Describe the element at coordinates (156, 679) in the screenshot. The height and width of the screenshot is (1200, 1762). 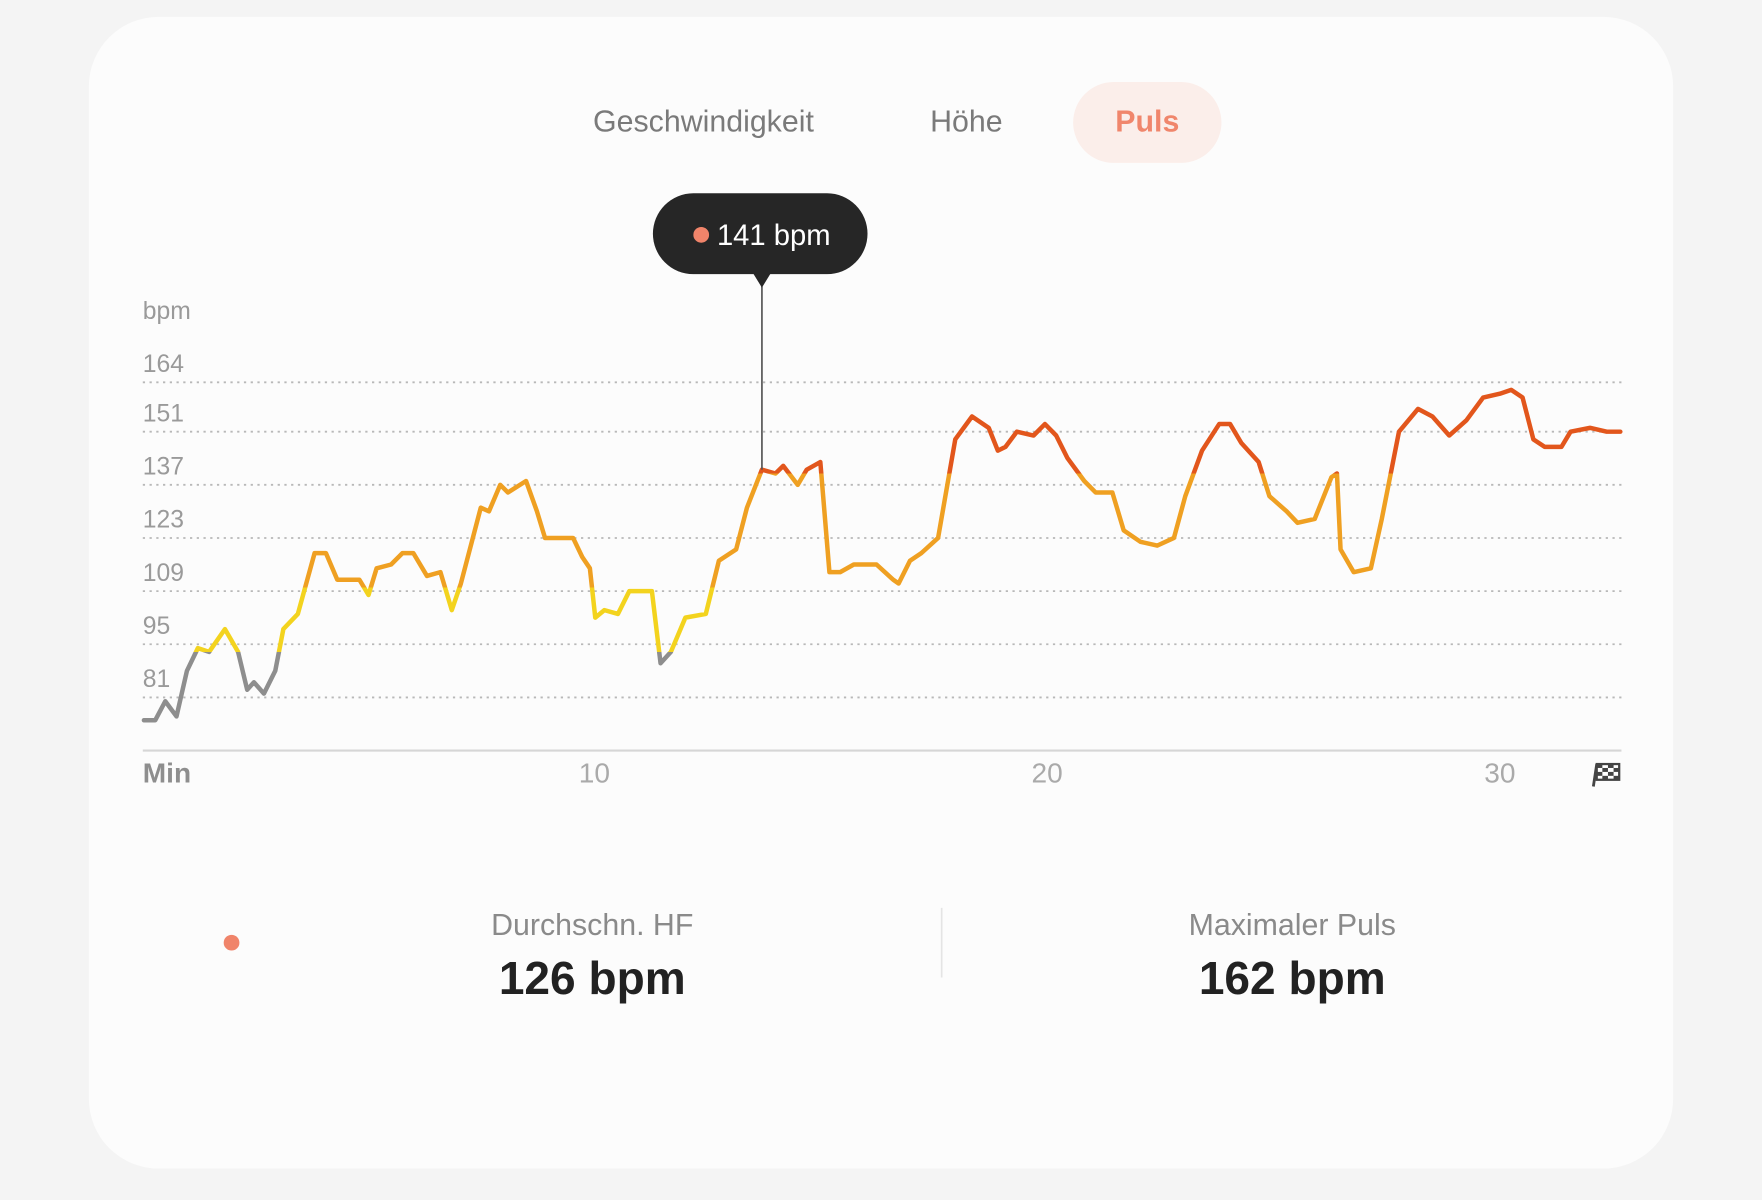
I see `y-tick-label: 81` at that location.